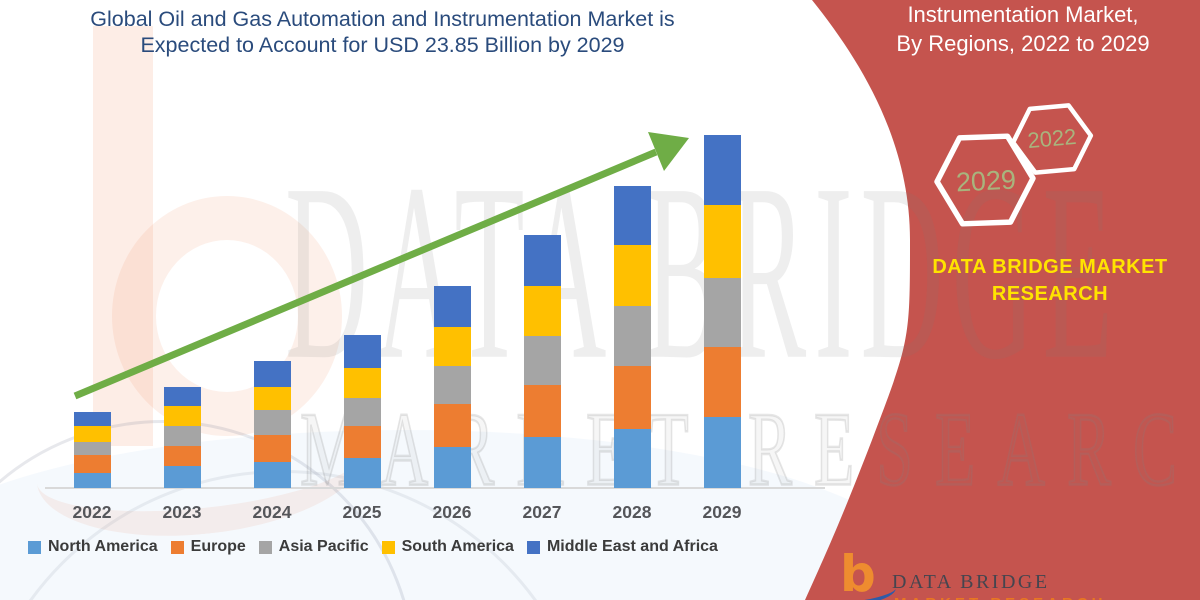 The width and height of the screenshot is (1200, 600). What do you see at coordinates (542, 411) in the screenshot?
I see `bar-segment-2027-europe` at bounding box center [542, 411].